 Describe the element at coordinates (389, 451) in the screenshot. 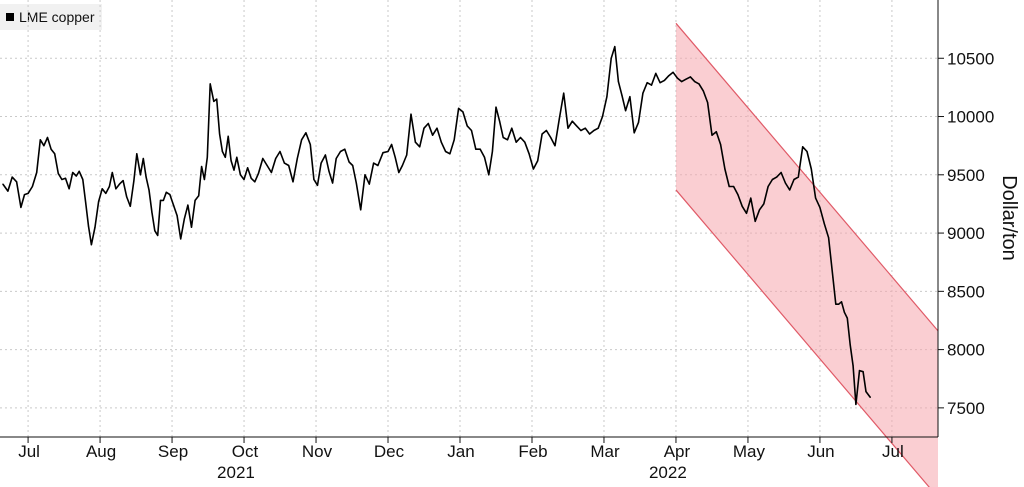

I see `x-tick-label: Dec` at that location.